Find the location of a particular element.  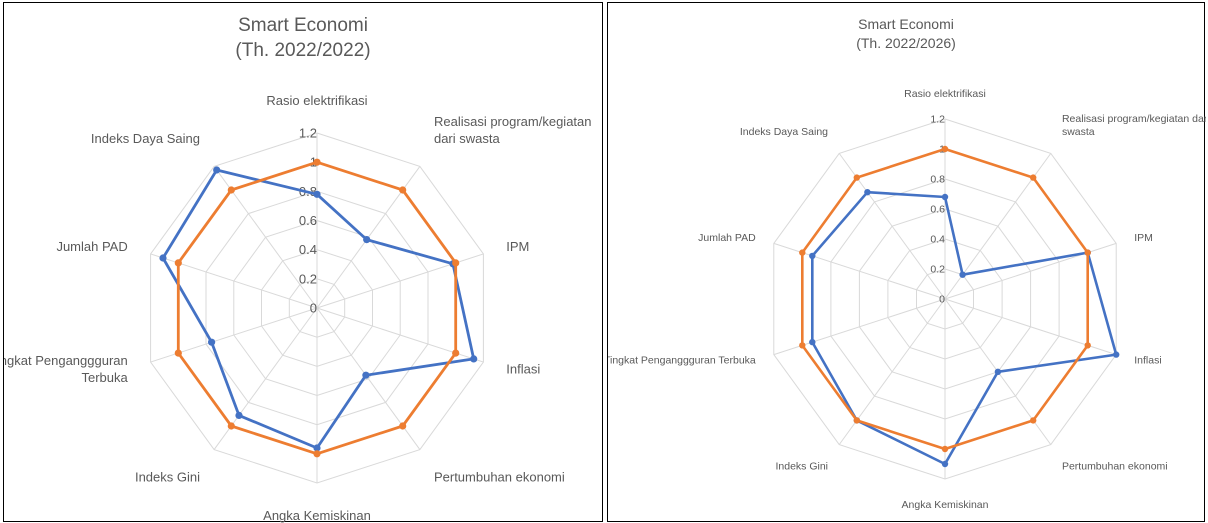

category-label: Angka Kemiskinan is located at coordinates (317, 515).